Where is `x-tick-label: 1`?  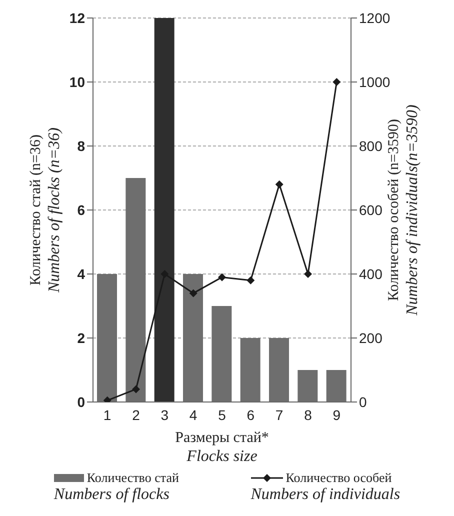 x-tick-label: 1 is located at coordinates (107, 414).